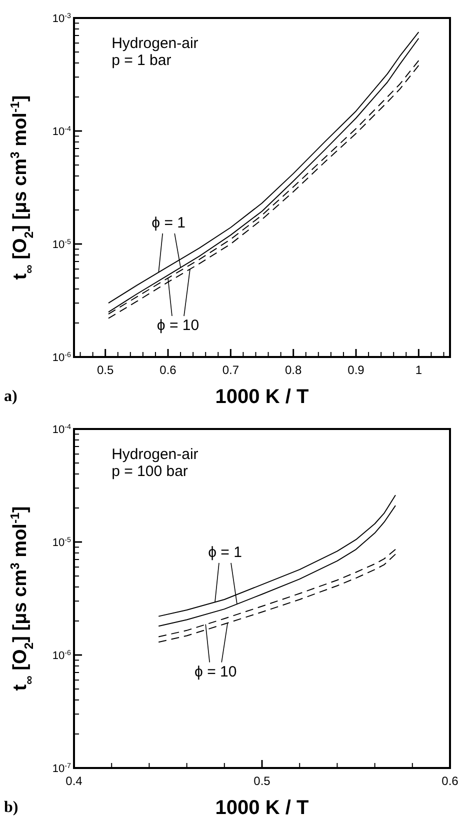 This screenshot has width=458, height=823. What do you see at coordinates (418, 370) in the screenshot?
I see `x-tick-label: 1` at bounding box center [418, 370].